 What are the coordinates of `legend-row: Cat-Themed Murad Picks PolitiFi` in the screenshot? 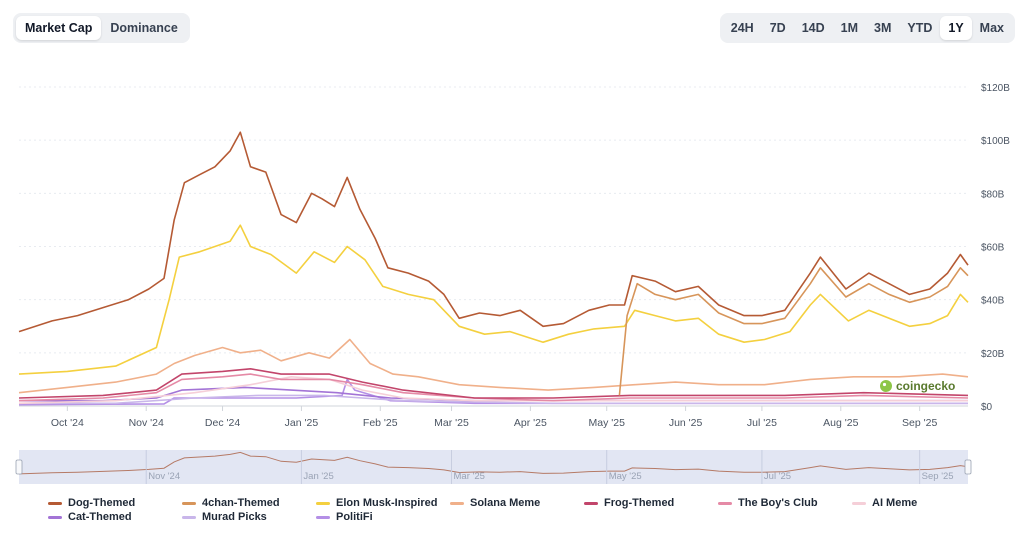 It's located at (518, 517).